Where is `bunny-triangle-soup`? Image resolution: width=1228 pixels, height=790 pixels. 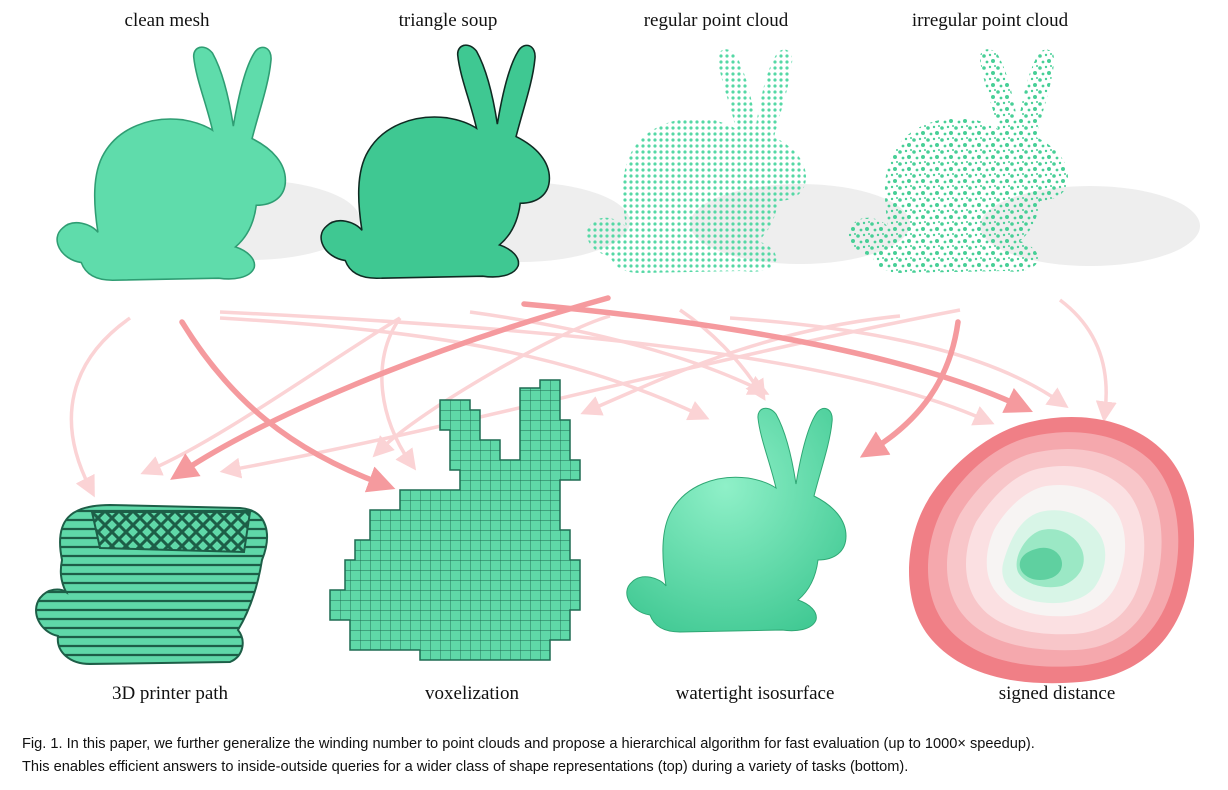
bunny-triangle-soup is located at coordinates (435, 162).